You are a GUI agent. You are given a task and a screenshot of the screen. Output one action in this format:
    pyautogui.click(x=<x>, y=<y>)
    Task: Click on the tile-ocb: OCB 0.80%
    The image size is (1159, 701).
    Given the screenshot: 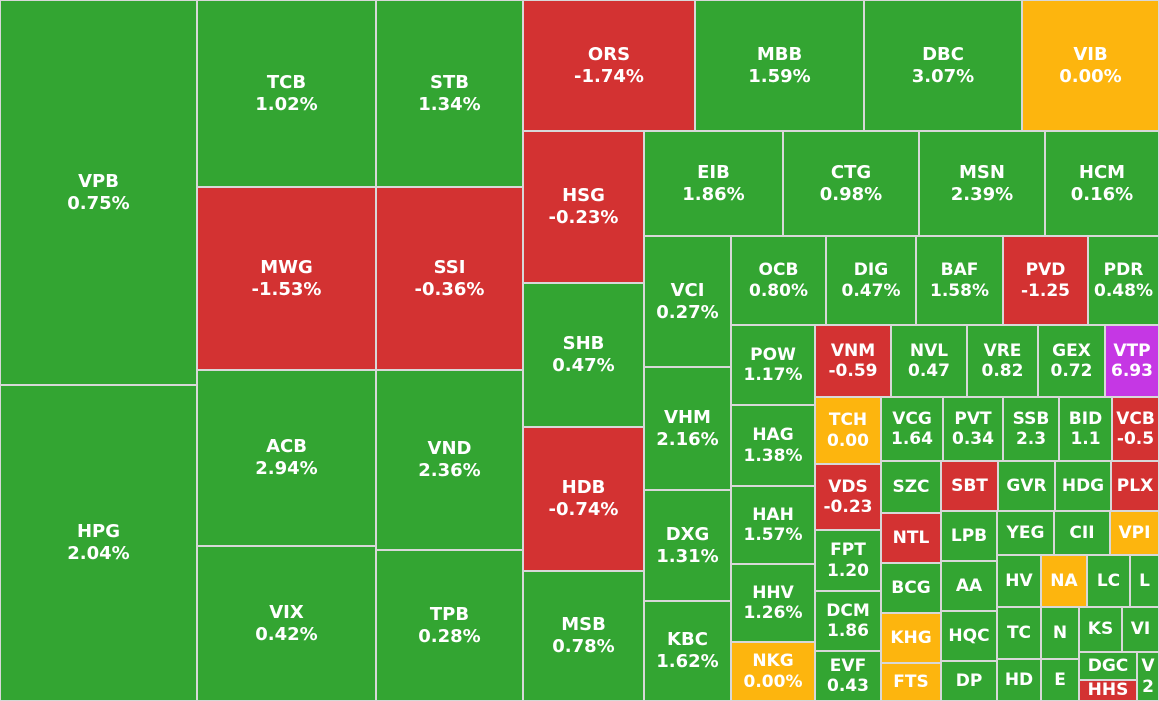 What is the action you would take?
    pyautogui.click(x=778, y=280)
    